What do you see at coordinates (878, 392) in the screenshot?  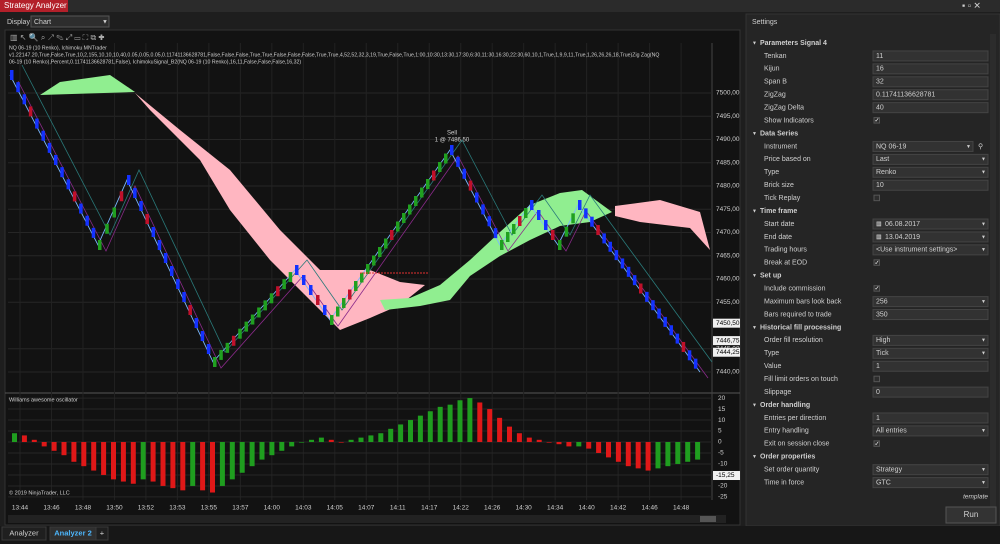 I see `setting-value: 0` at bounding box center [878, 392].